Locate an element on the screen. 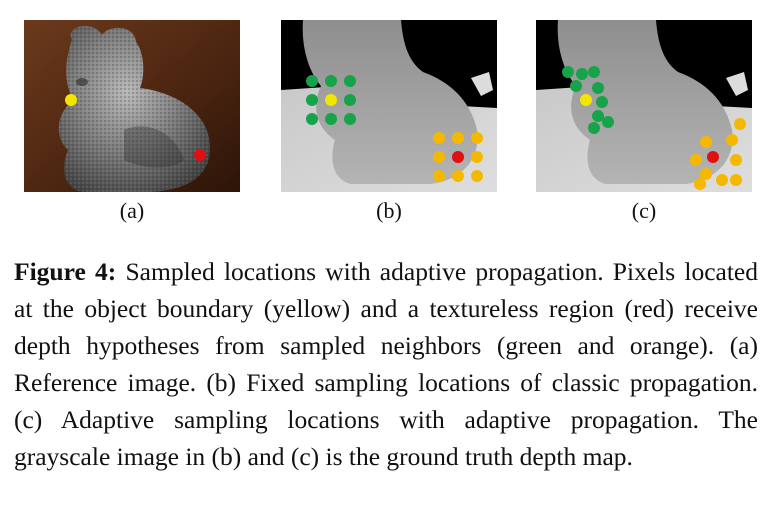 The height and width of the screenshot is (529, 775). fixed-neighbors-orange is located at coordinates (458, 157).